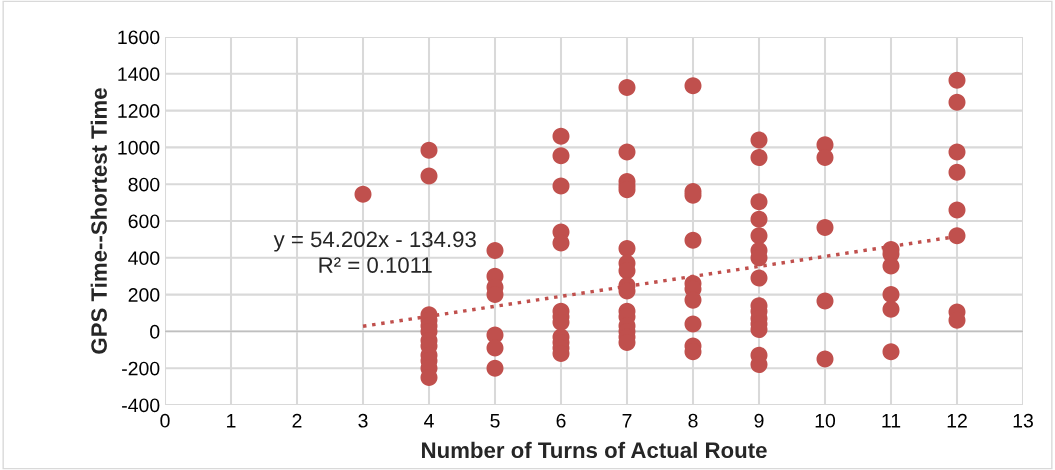 The width and height of the screenshot is (1055, 470). I want to click on y-tick-label: 0, so click(155, 331).